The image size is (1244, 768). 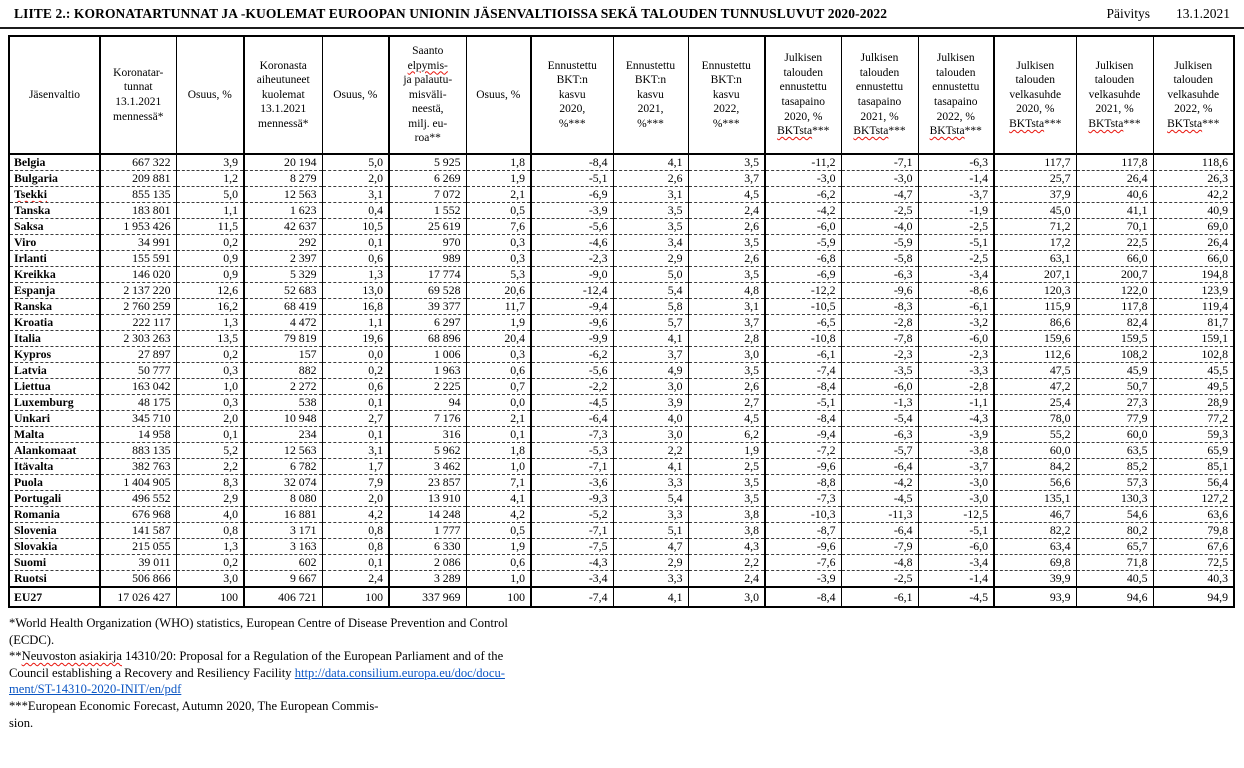 I want to click on cell-bkt-kasvu-2020: -9,4, so click(x=571, y=306).